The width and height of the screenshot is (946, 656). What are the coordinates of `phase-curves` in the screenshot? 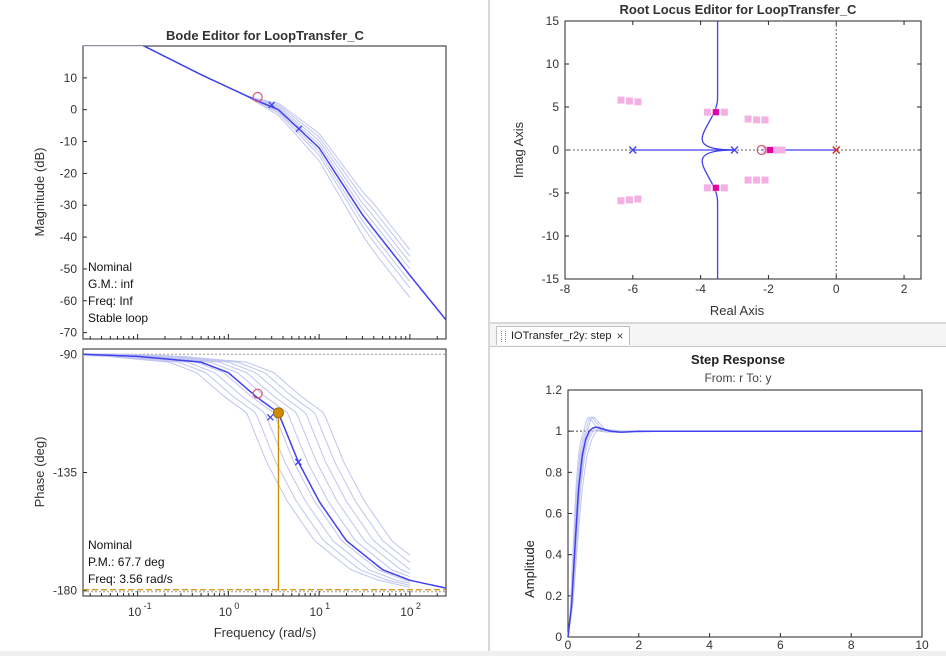 It's located at (264, 473).